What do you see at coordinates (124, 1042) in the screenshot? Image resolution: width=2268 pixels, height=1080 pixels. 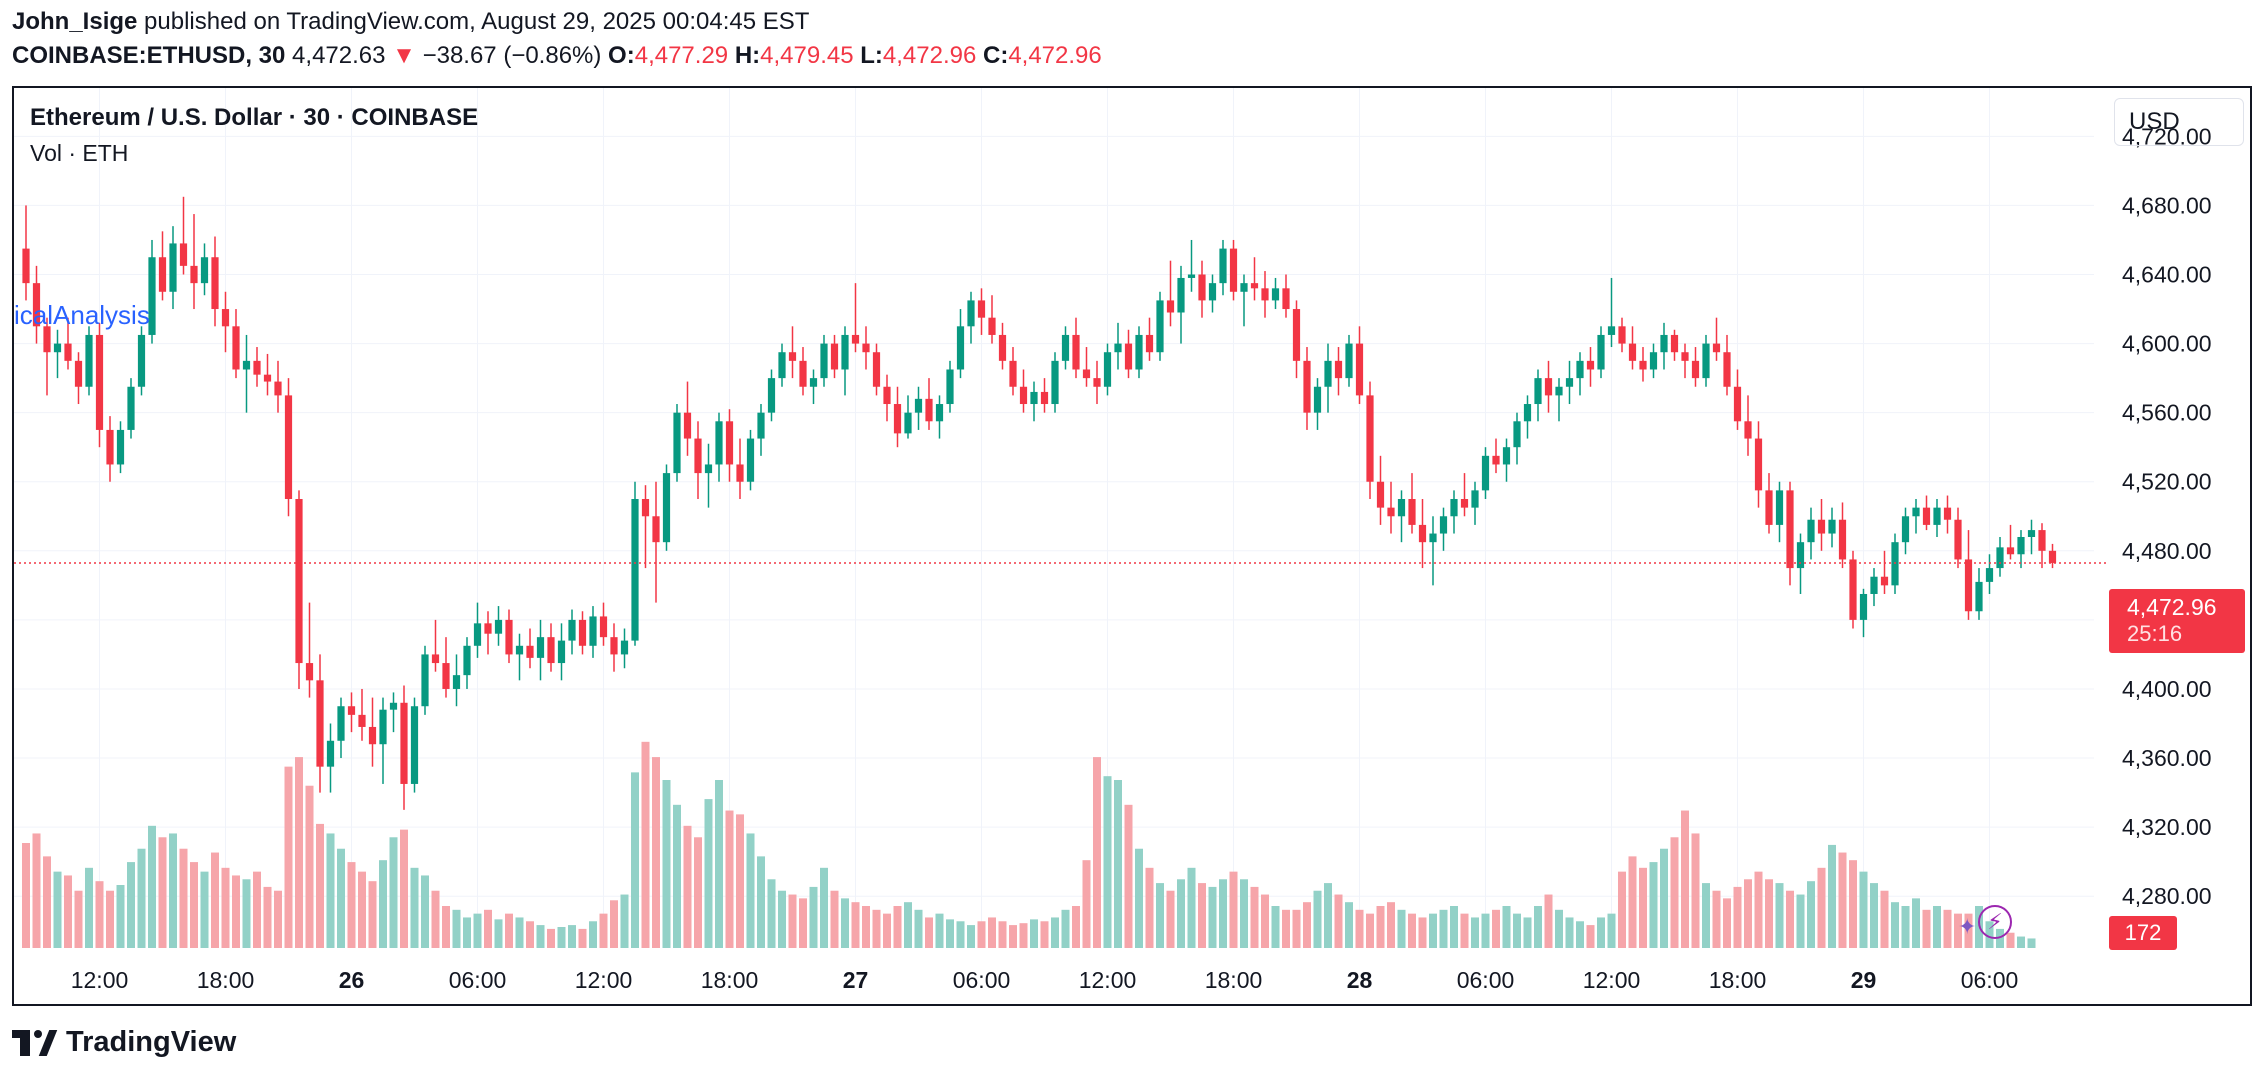 I see `tradingview-logo: TradingView` at bounding box center [124, 1042].